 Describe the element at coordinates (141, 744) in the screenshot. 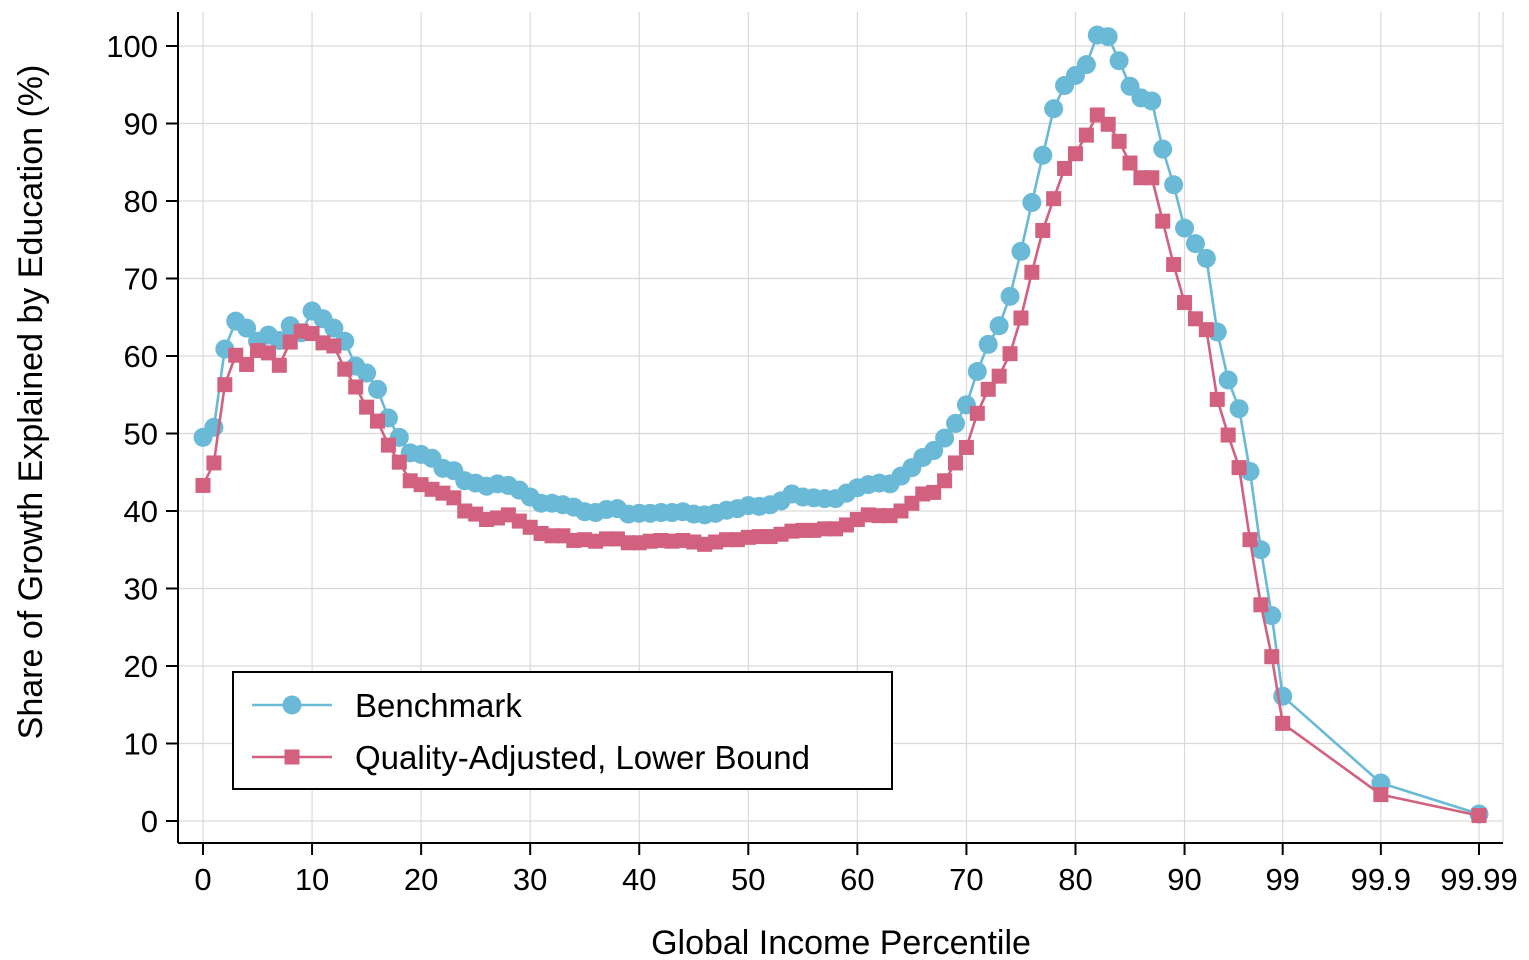

I see `y-tick-label: 10` at that location.